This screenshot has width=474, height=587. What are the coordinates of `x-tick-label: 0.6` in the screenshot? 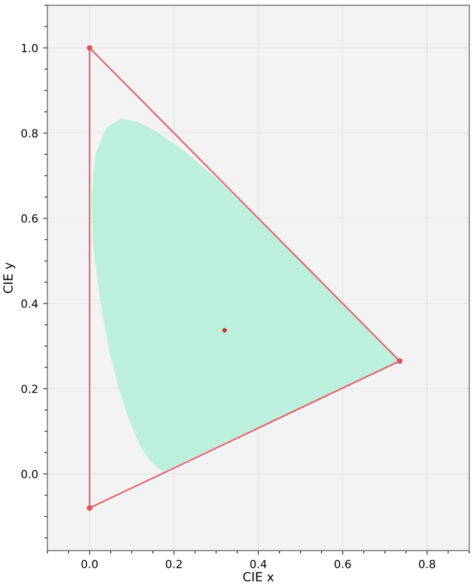 It's located at (342, 564).